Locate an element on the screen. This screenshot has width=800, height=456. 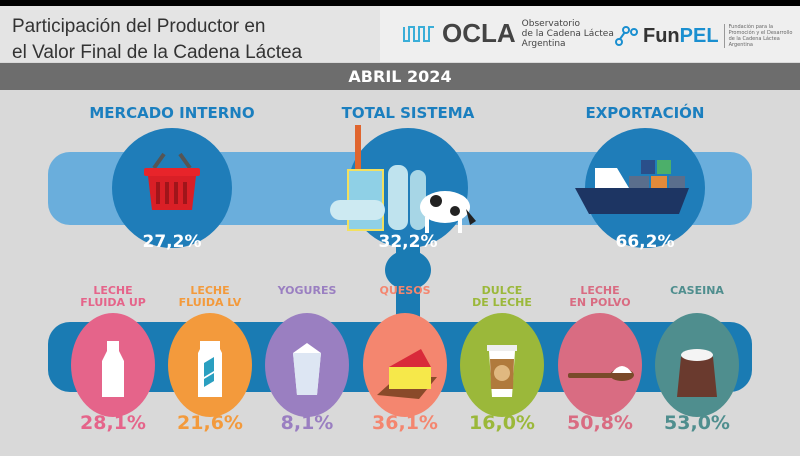
product-value: 8,1% is located at coordinates (307, 423).